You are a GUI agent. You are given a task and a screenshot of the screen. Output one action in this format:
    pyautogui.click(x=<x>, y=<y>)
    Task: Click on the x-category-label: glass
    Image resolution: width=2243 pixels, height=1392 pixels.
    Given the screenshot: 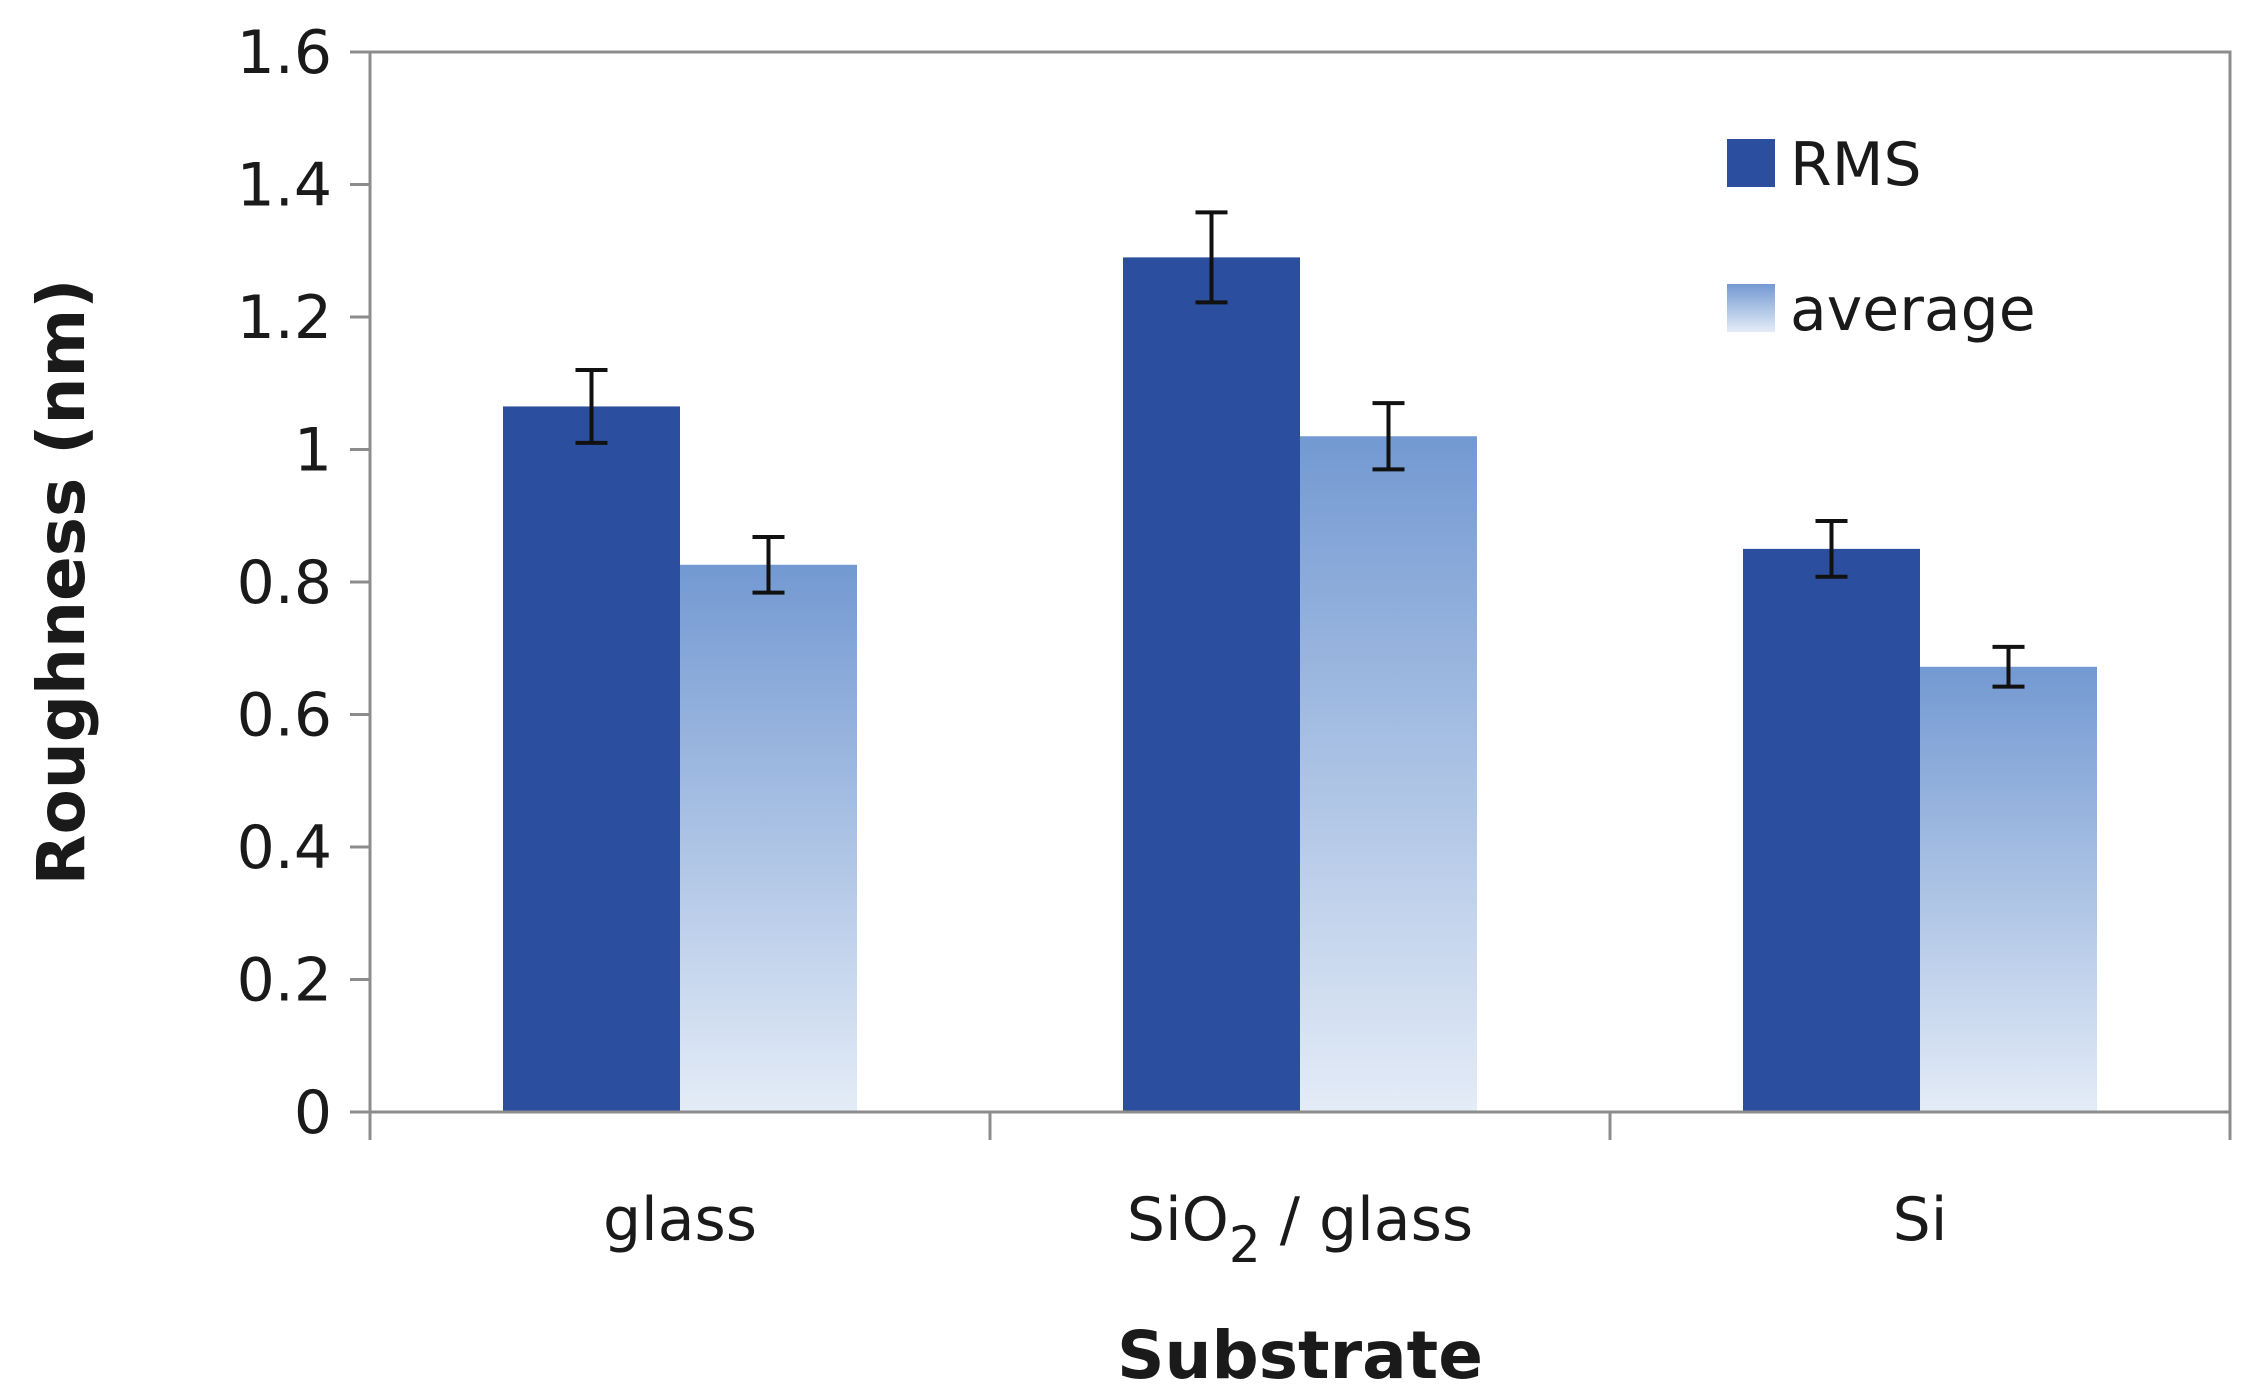 What is the action you would take?
    pyautogui.click(x=680, y=1220)
    